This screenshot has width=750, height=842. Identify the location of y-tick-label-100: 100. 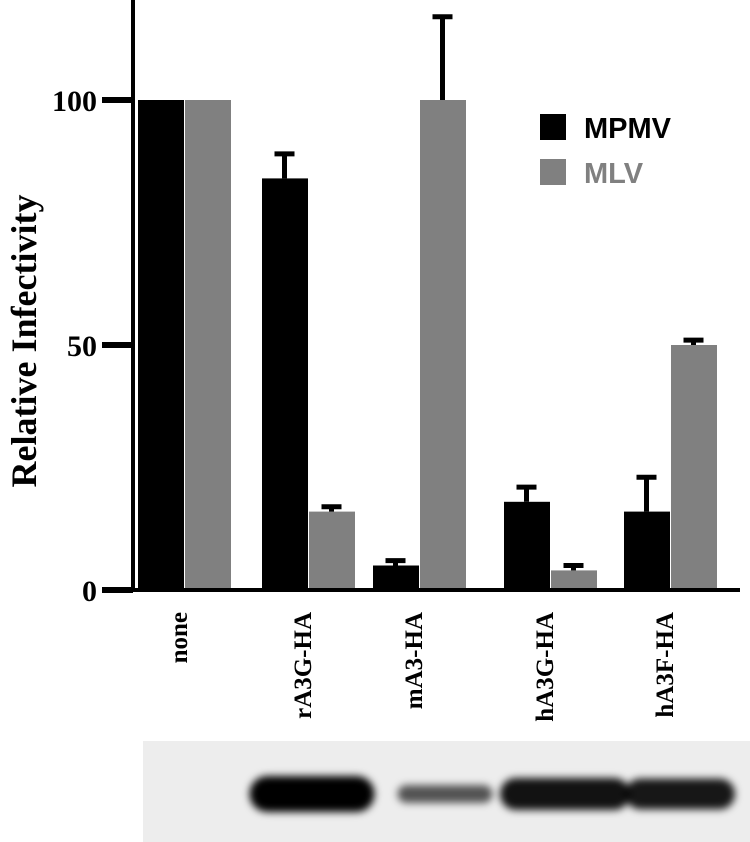
(74, 101).